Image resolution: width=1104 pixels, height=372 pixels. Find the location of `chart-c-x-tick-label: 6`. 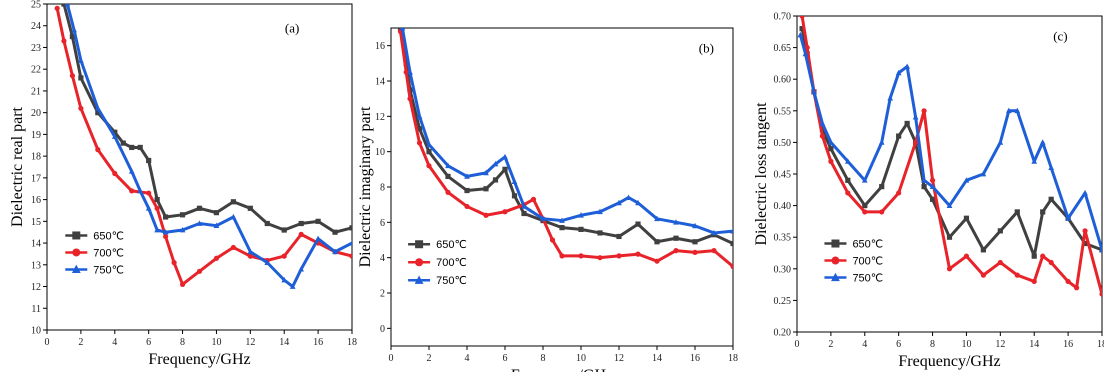

chart-c-x-tick-label: 6 is located at coordinates (898, 344).